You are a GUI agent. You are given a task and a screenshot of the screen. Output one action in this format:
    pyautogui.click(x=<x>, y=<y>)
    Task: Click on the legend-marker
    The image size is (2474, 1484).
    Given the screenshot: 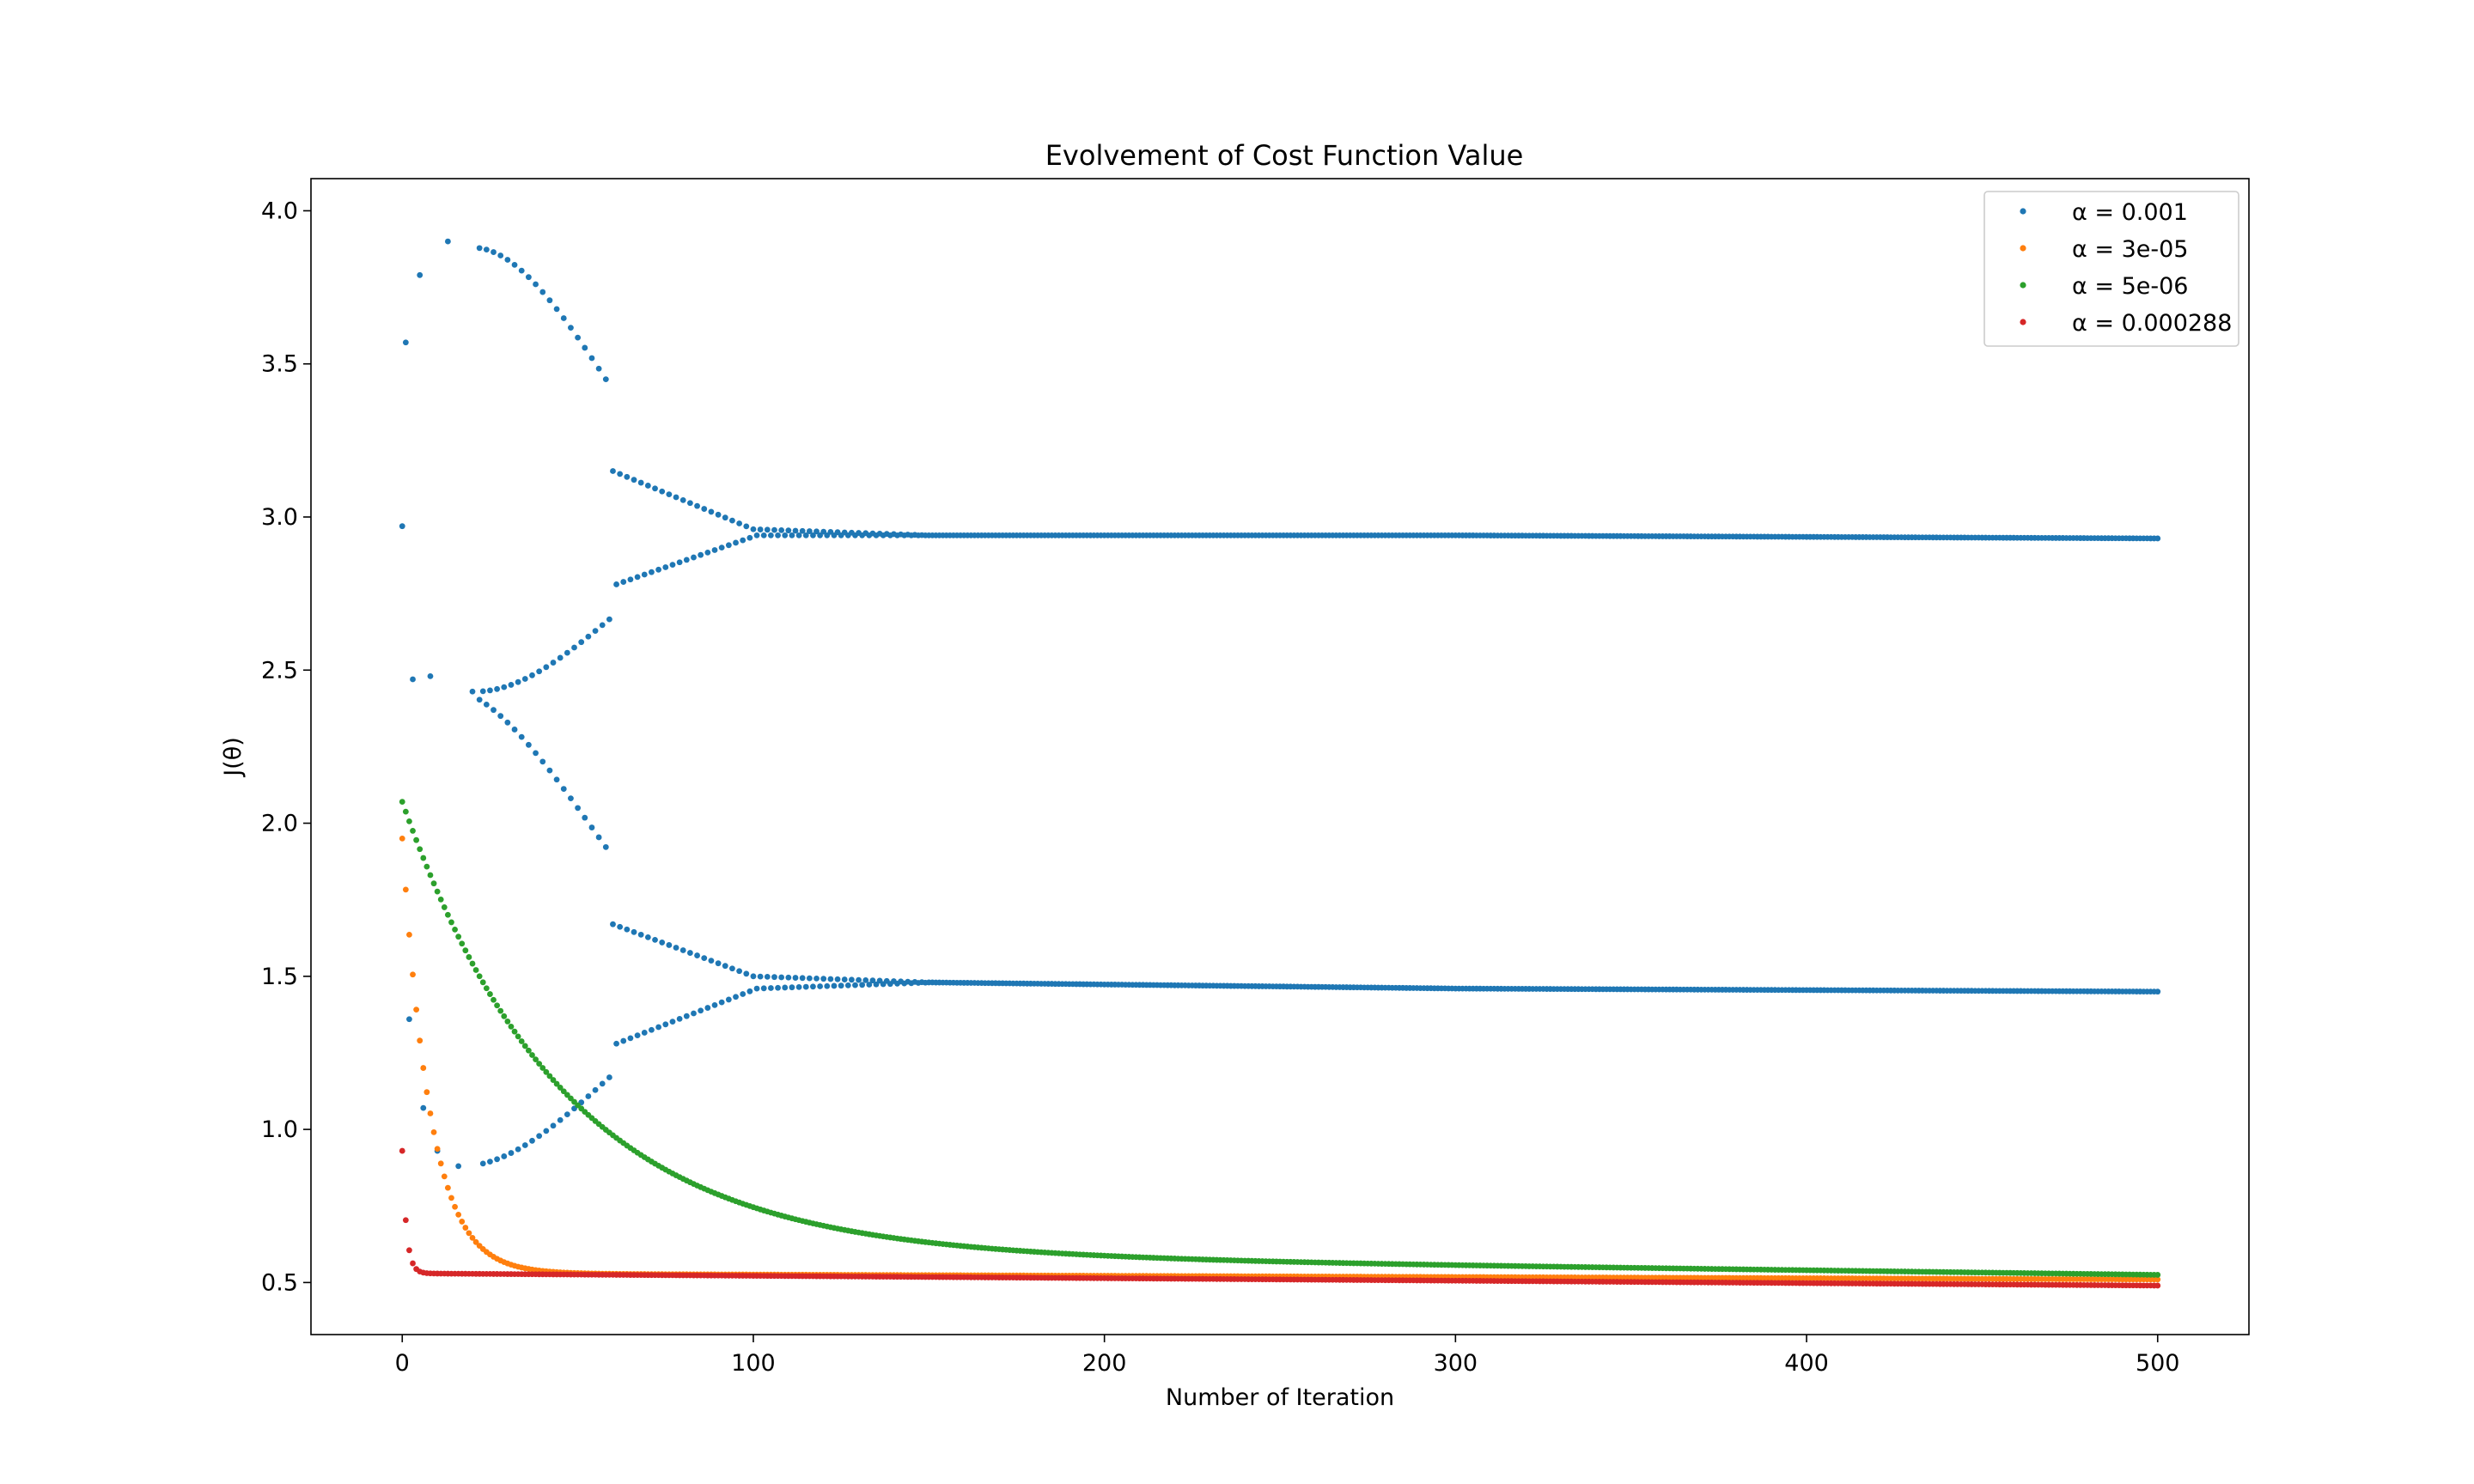 What is the action you would take?
    pyautogui.click(x=2023, y=285)
    